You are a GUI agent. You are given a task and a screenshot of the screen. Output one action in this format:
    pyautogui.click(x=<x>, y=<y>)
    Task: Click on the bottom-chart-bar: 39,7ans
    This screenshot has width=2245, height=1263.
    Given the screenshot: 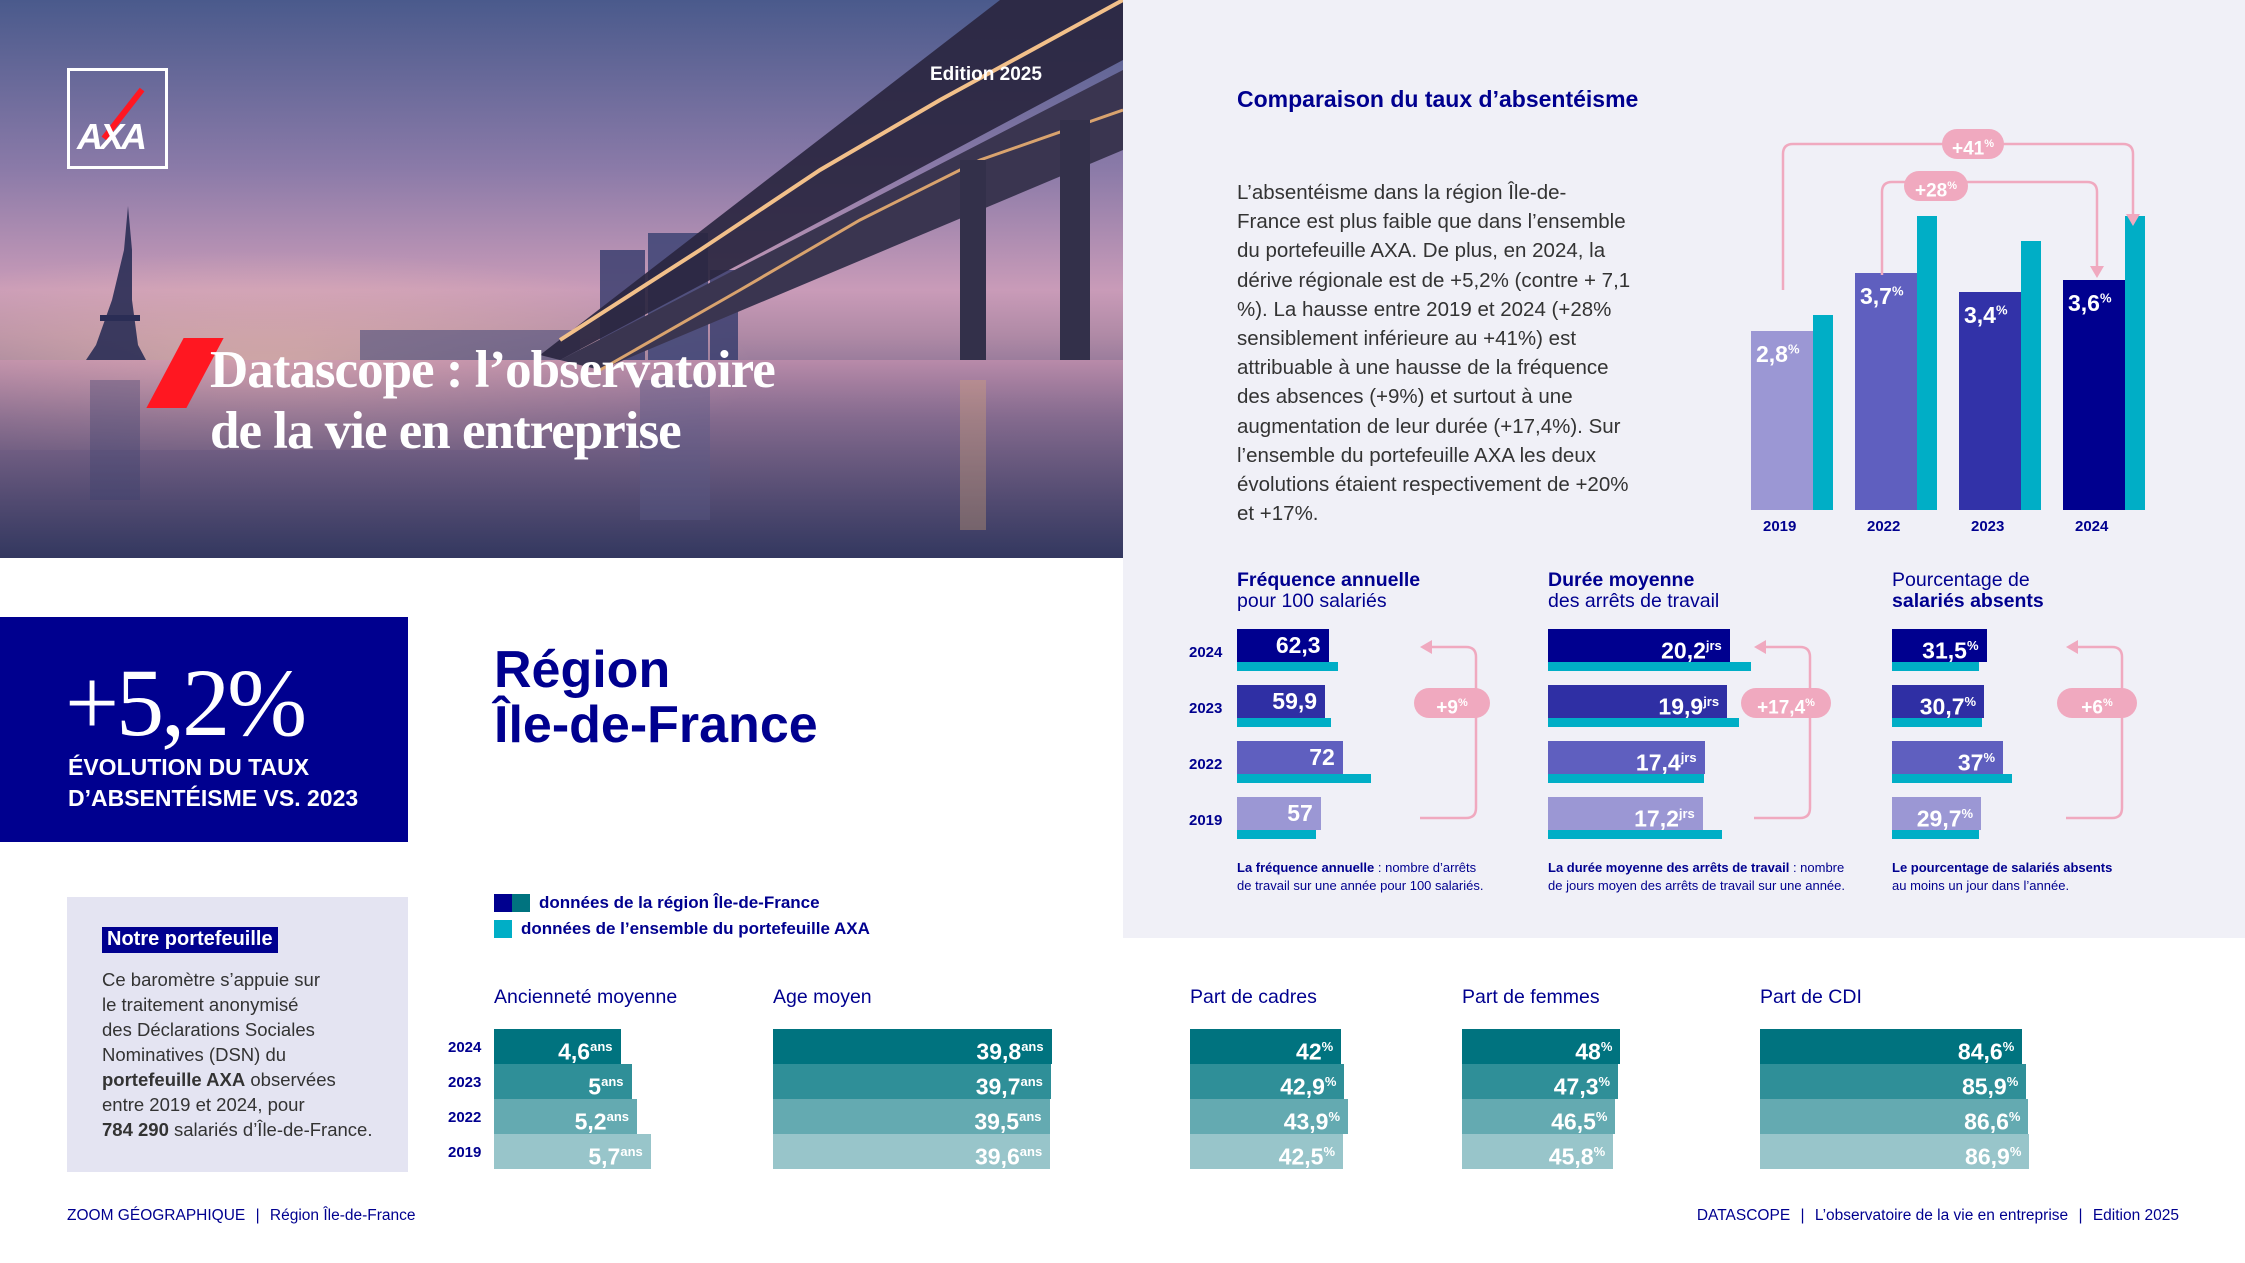 What is the action you would take?
    pyautogui.click(x=912, y=1082)
    